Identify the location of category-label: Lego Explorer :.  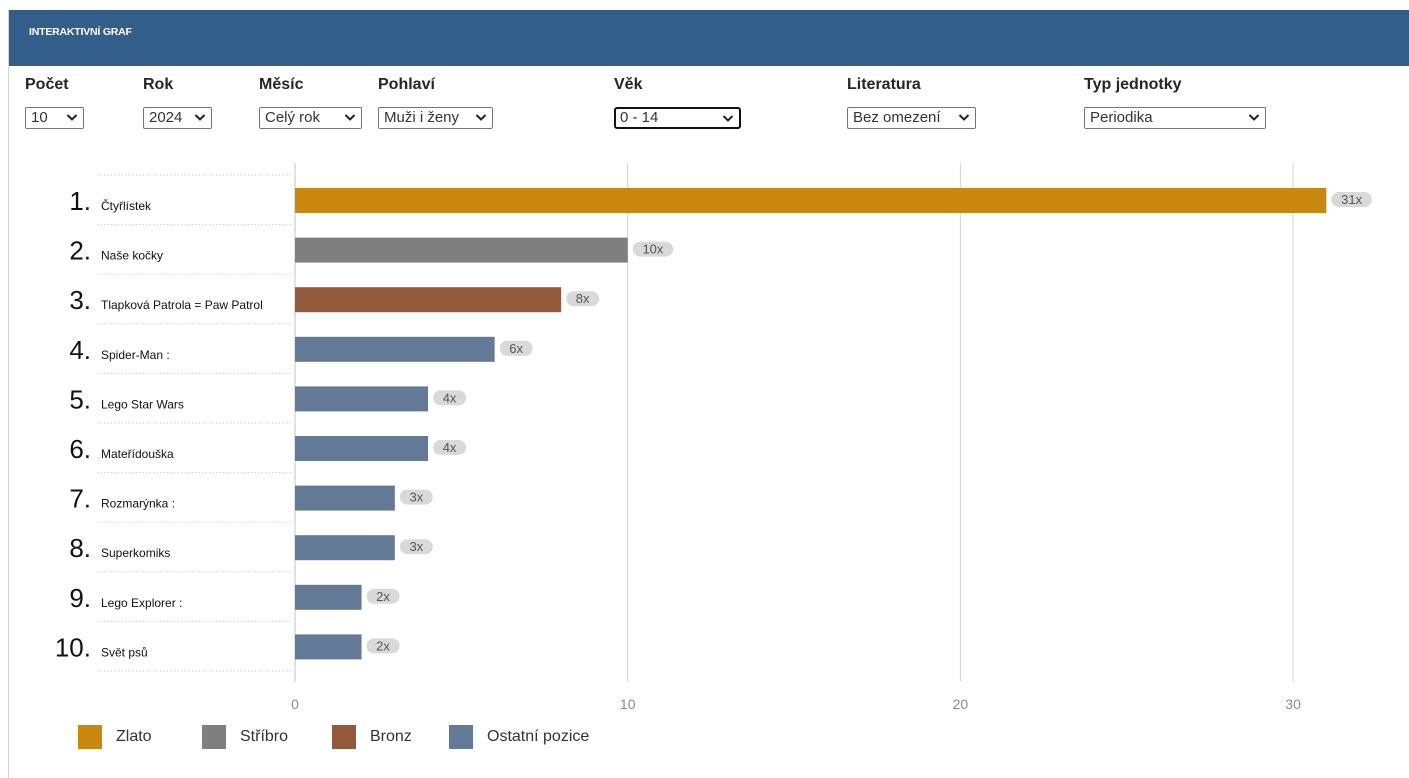
(141, 603).